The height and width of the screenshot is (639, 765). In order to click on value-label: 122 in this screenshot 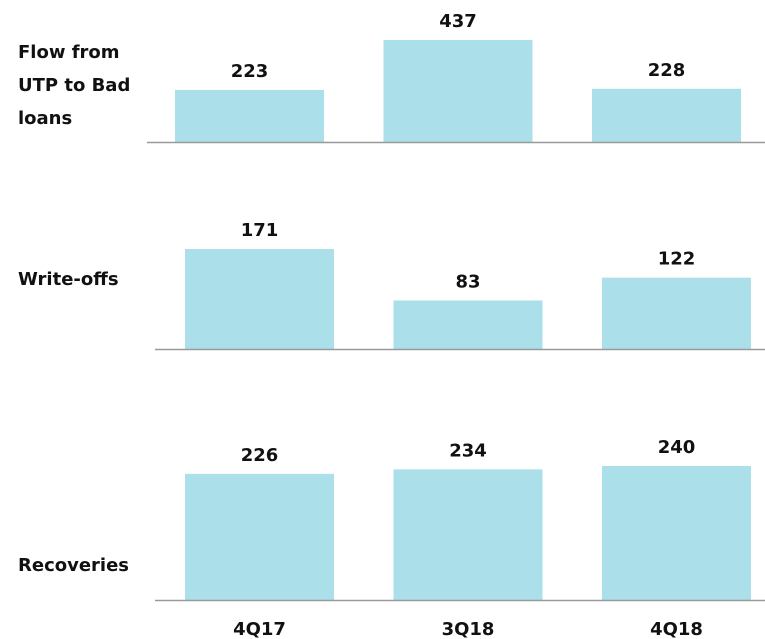, I will do `click(677, 259)`.